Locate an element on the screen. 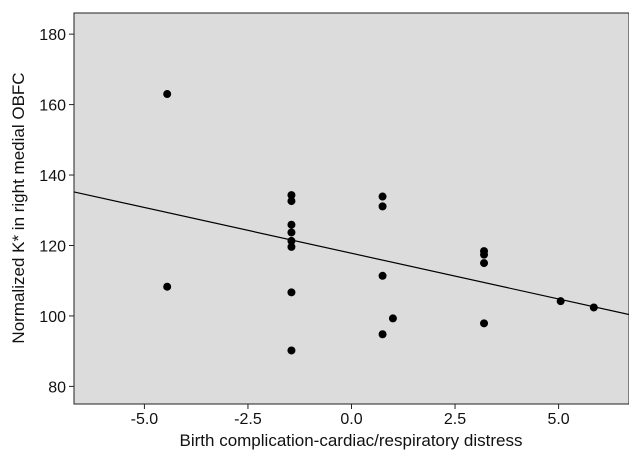 The image size is (629, 451). x-tick-label: -2.5 is located at coordinates (248, 419).